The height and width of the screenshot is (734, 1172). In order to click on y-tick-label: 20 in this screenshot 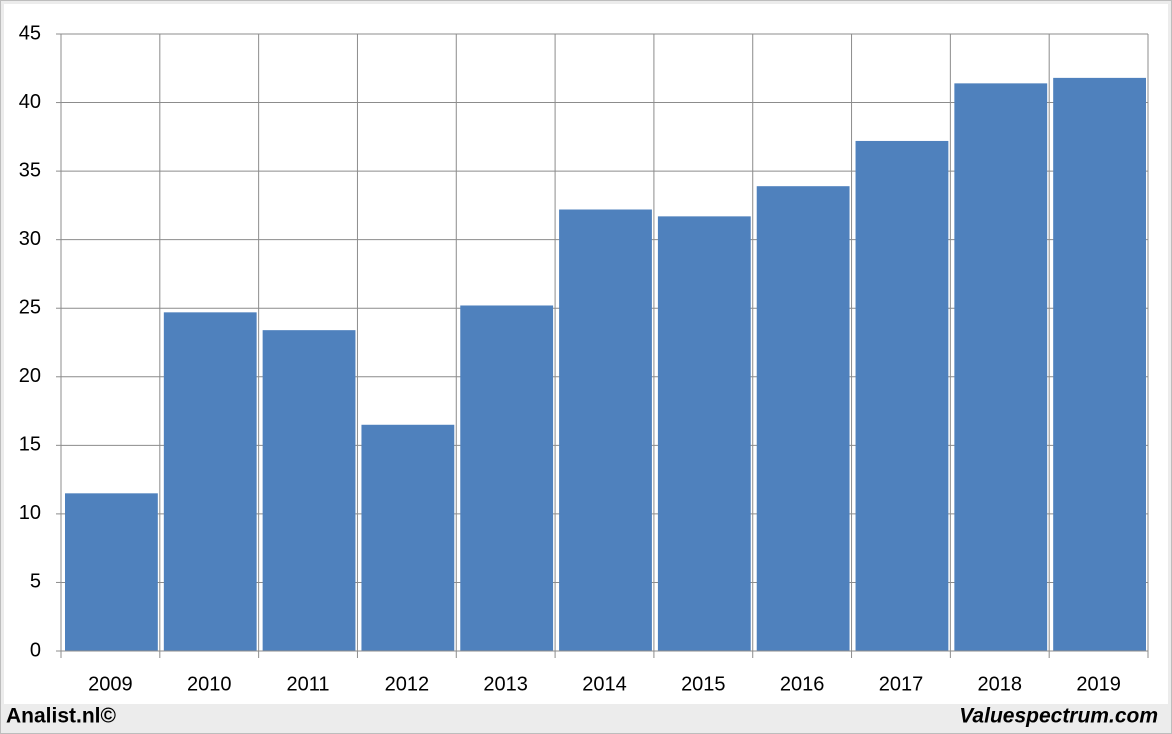, I will do `click(30, 376)`.